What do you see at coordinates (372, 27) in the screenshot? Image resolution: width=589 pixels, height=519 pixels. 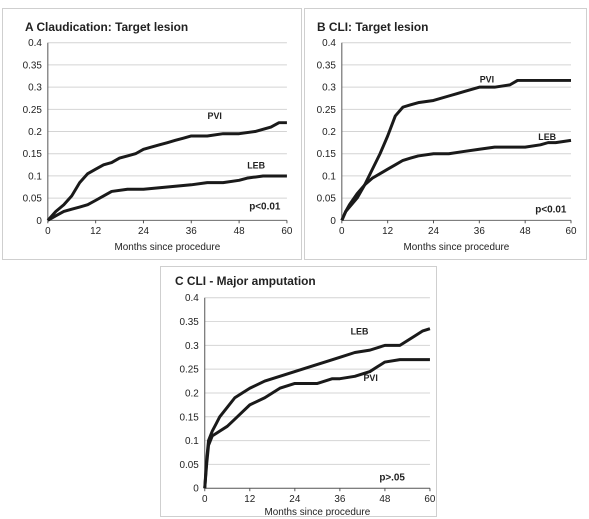 I see `chart-title: B CLI: Target lesion` at bounding box center [372, 27].